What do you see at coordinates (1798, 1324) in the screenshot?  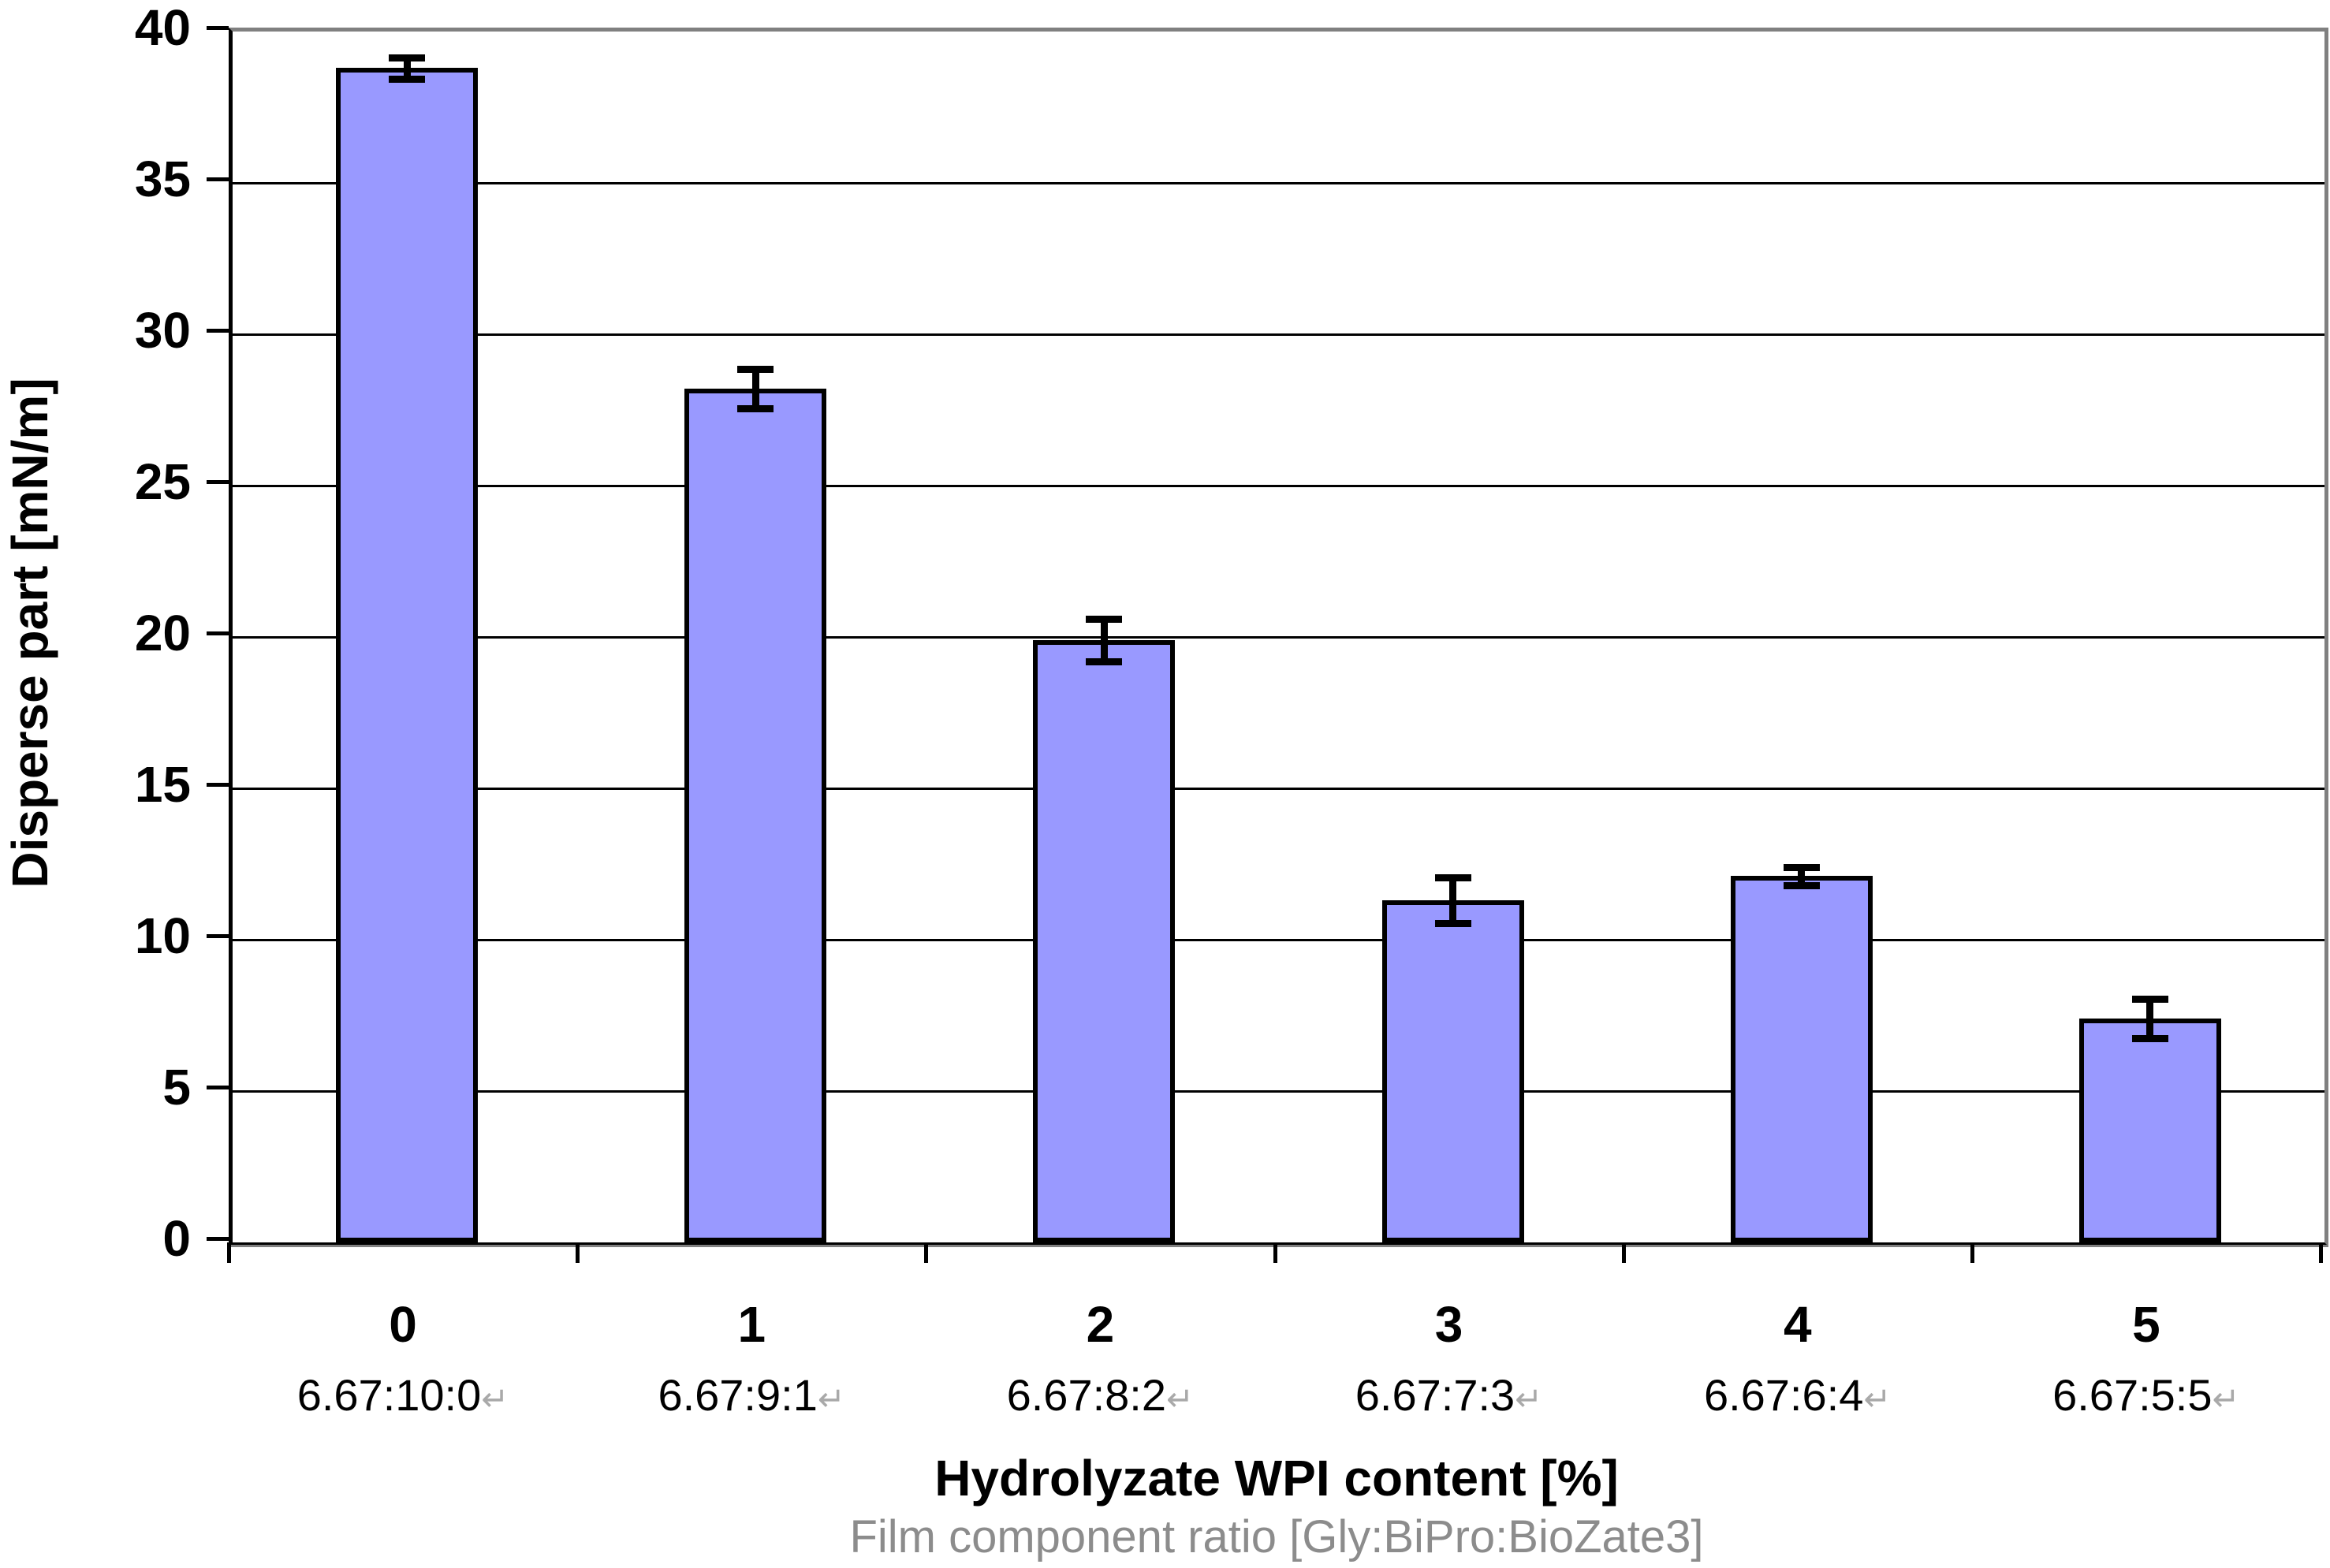 I see `category-label: 4` at bounding box center [1798, 1324].